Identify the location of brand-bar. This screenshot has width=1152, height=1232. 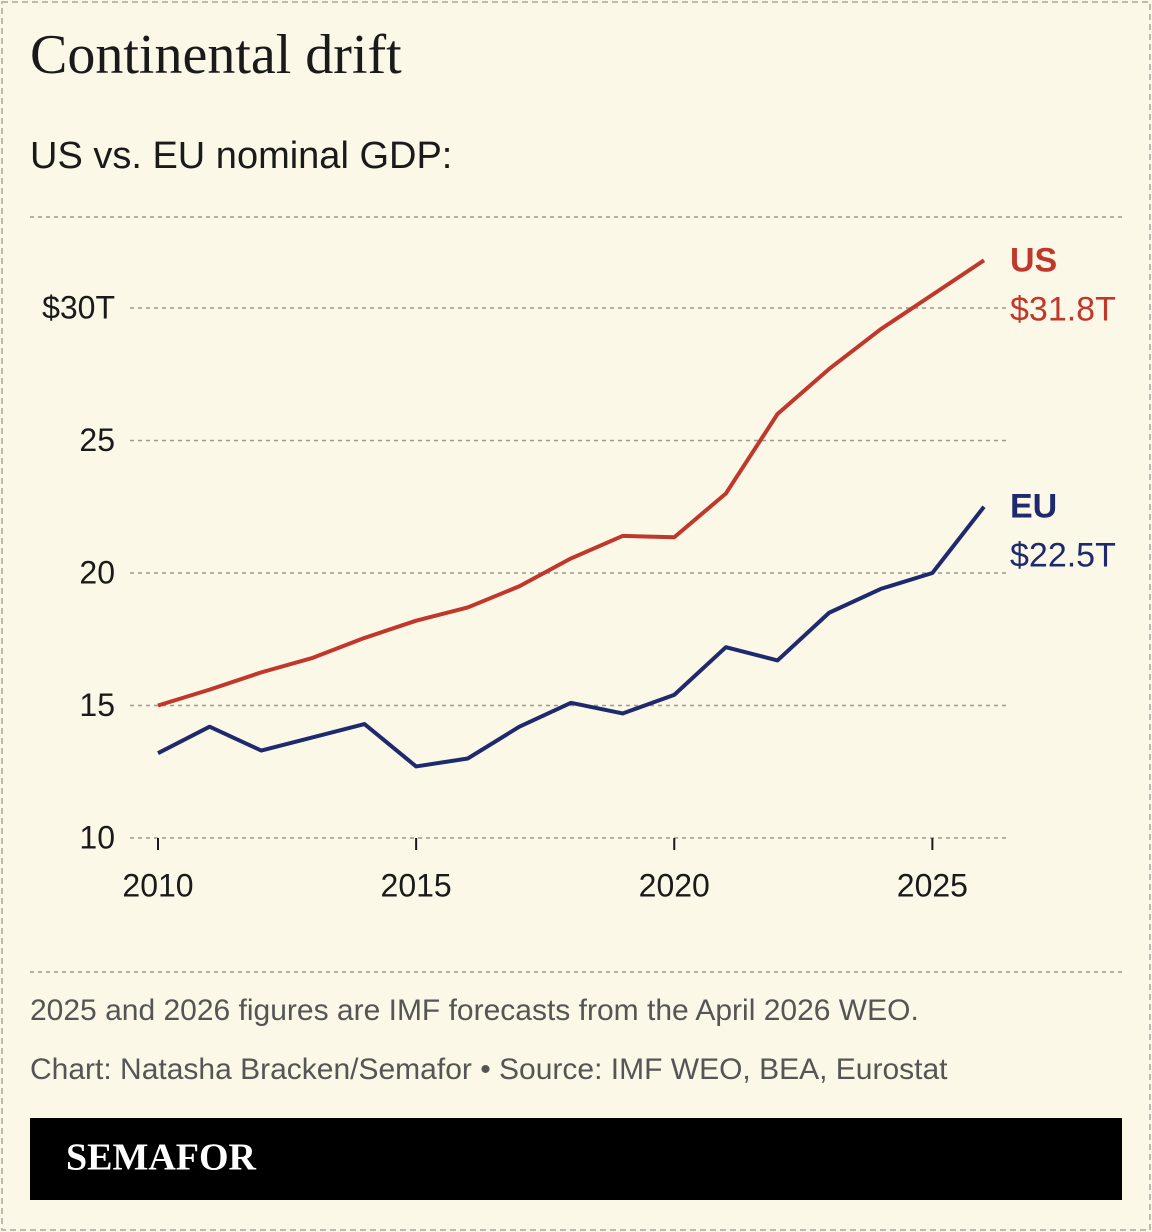
(576, 1159).